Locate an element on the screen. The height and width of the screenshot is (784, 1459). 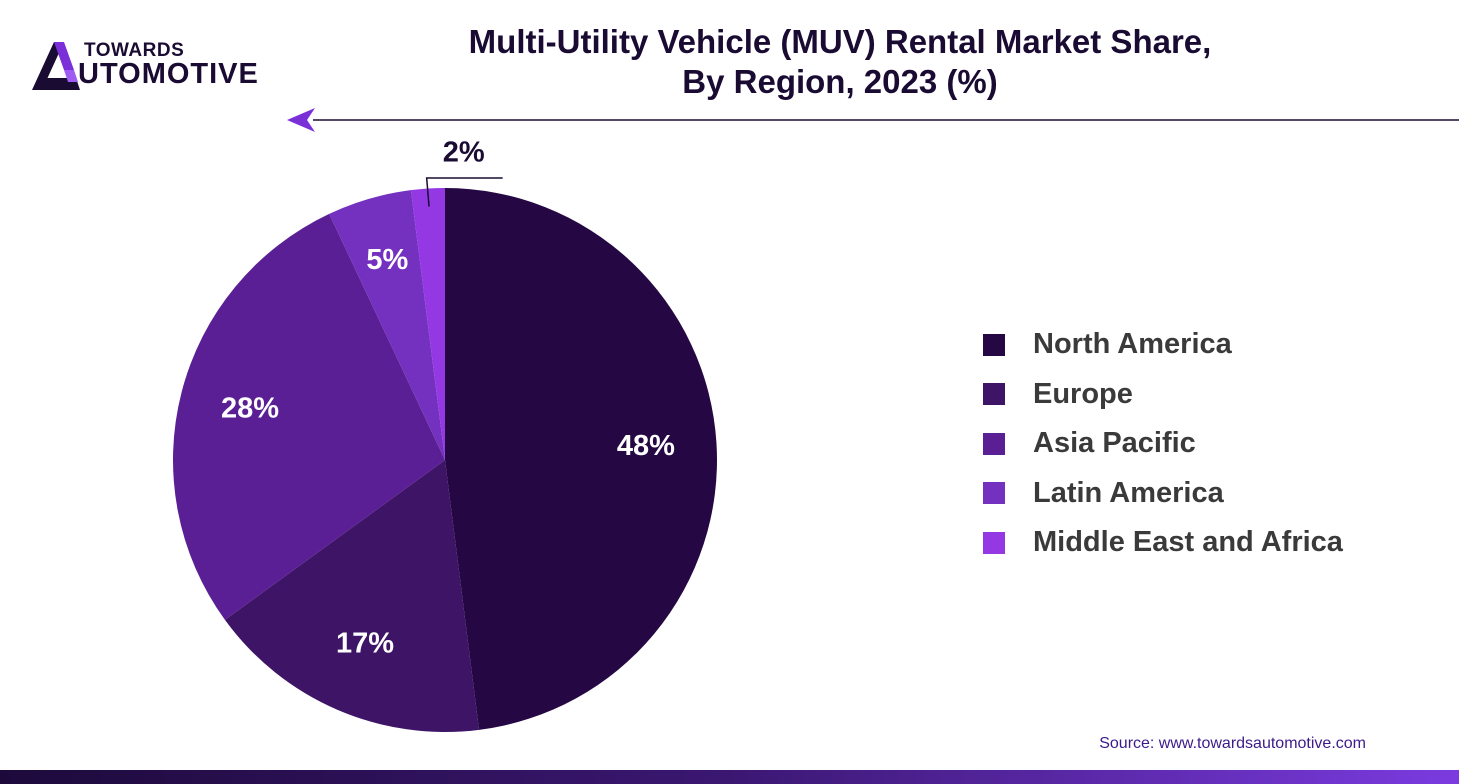
legend-swatch-latin-america is located at coordinates (994, 493).